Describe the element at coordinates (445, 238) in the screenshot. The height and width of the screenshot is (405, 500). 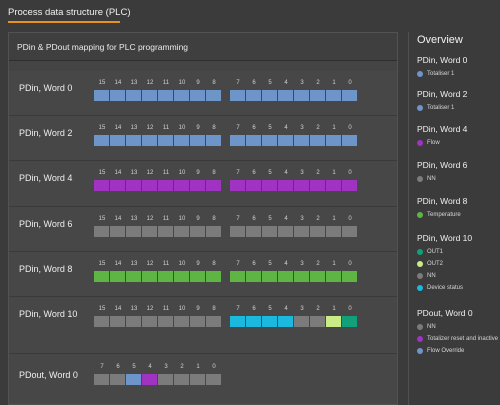
I see `overview-group-title: PDin, Word 10` at that location.